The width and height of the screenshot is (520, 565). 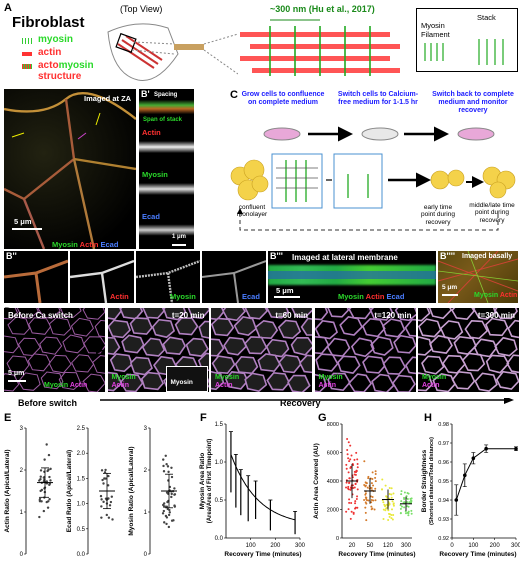 I want to click on h-x-label: Recovery Time (minutes), so click(x=477, y=554).